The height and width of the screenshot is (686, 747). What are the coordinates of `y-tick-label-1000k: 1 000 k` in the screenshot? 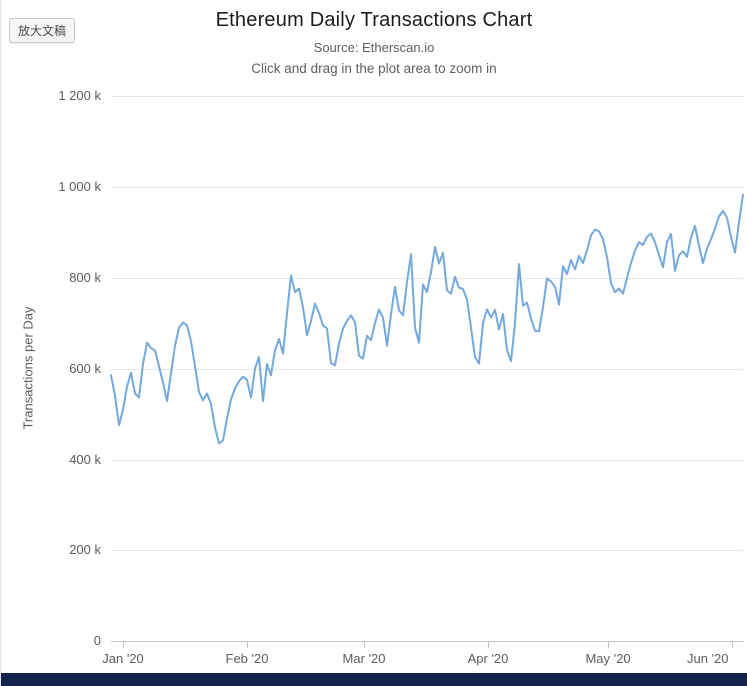 It's located at (79, 186).